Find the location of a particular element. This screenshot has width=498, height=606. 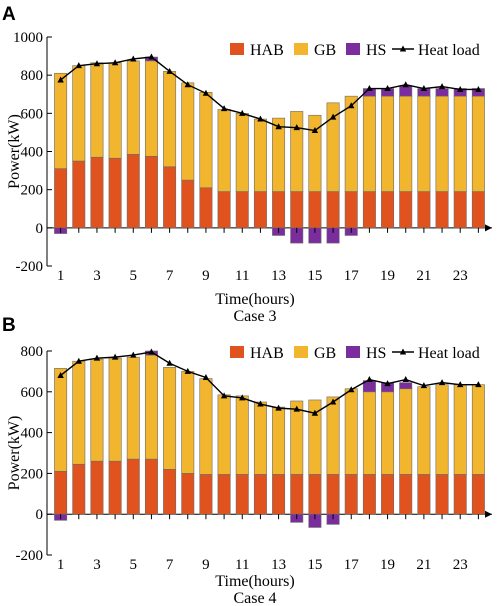

legend-swatch-hs is located at coordinates (353, 352).